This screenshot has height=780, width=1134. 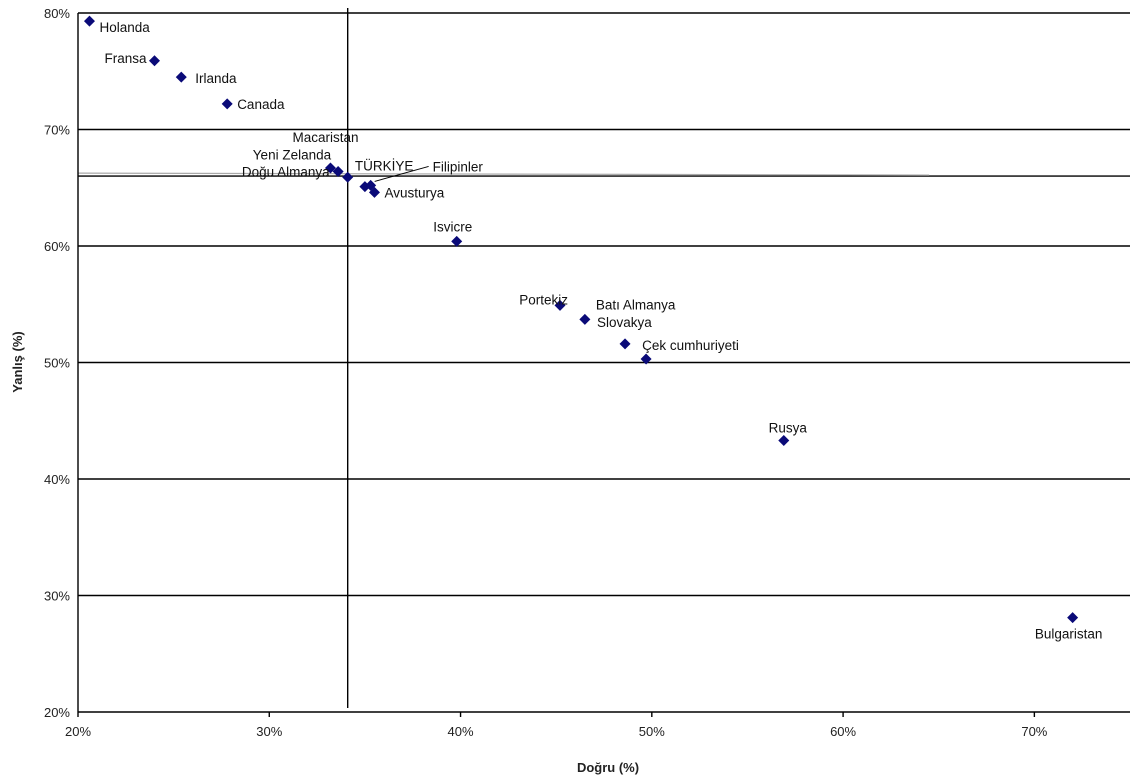 What do you see at coordinates (57, 13) in the screenshot?
I see `y-tick-label: 80%` at bounding box center [57, 13].